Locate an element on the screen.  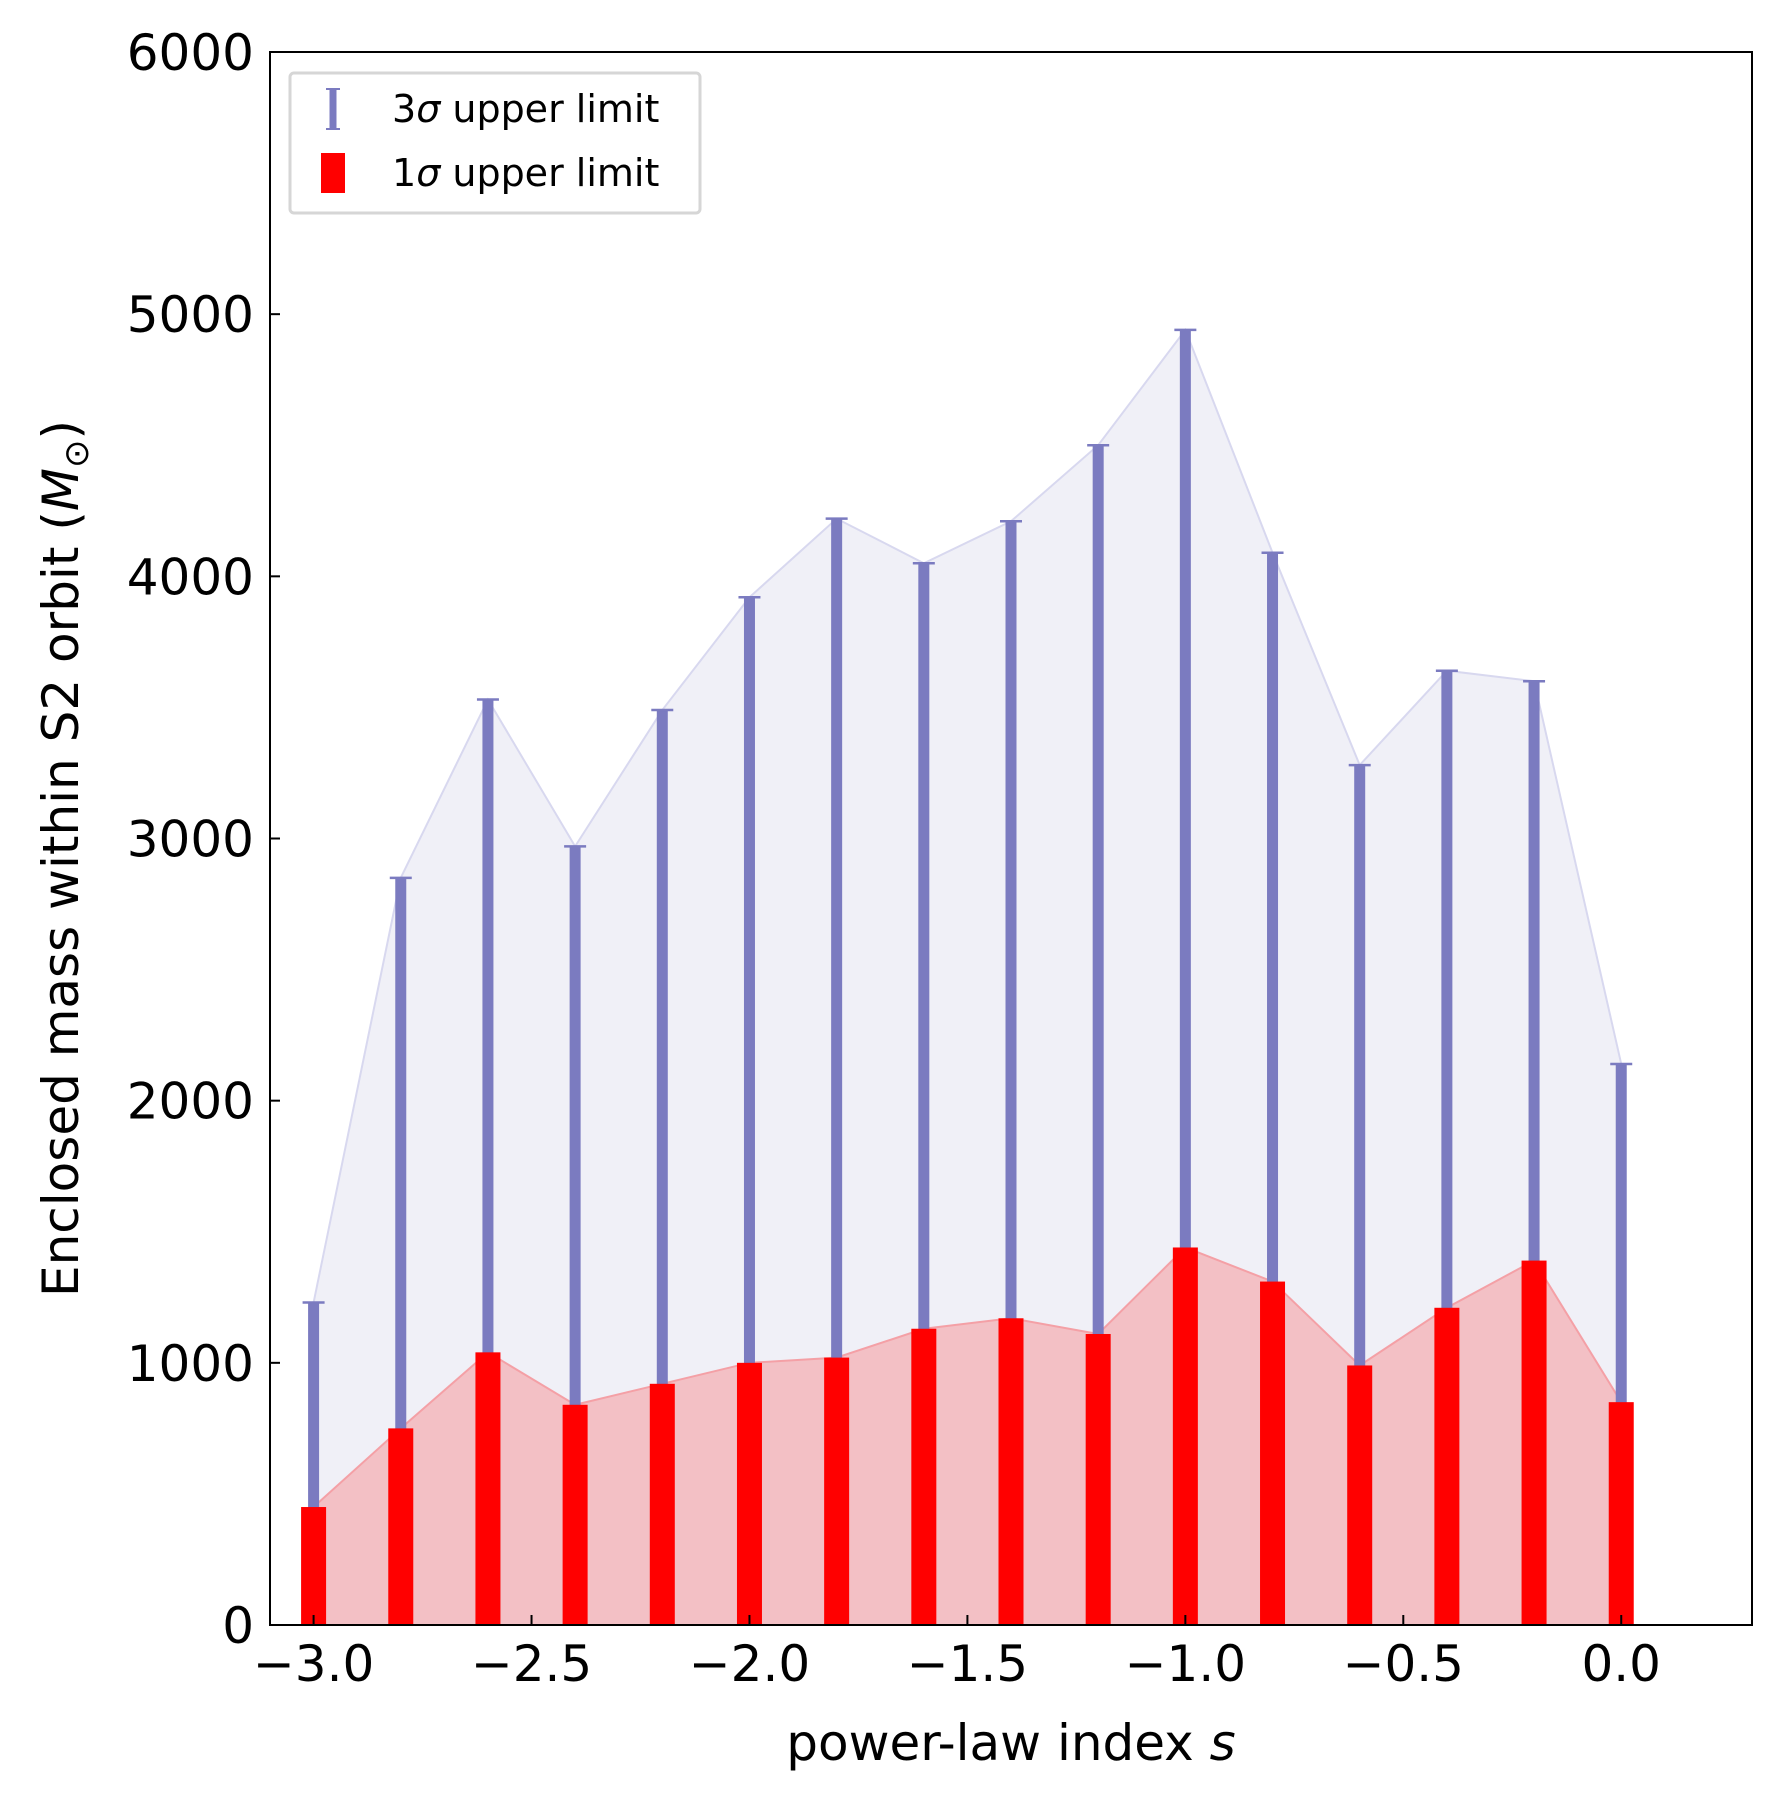
x-tick-label: −1.0 is located at coordinates (1185, 1664).